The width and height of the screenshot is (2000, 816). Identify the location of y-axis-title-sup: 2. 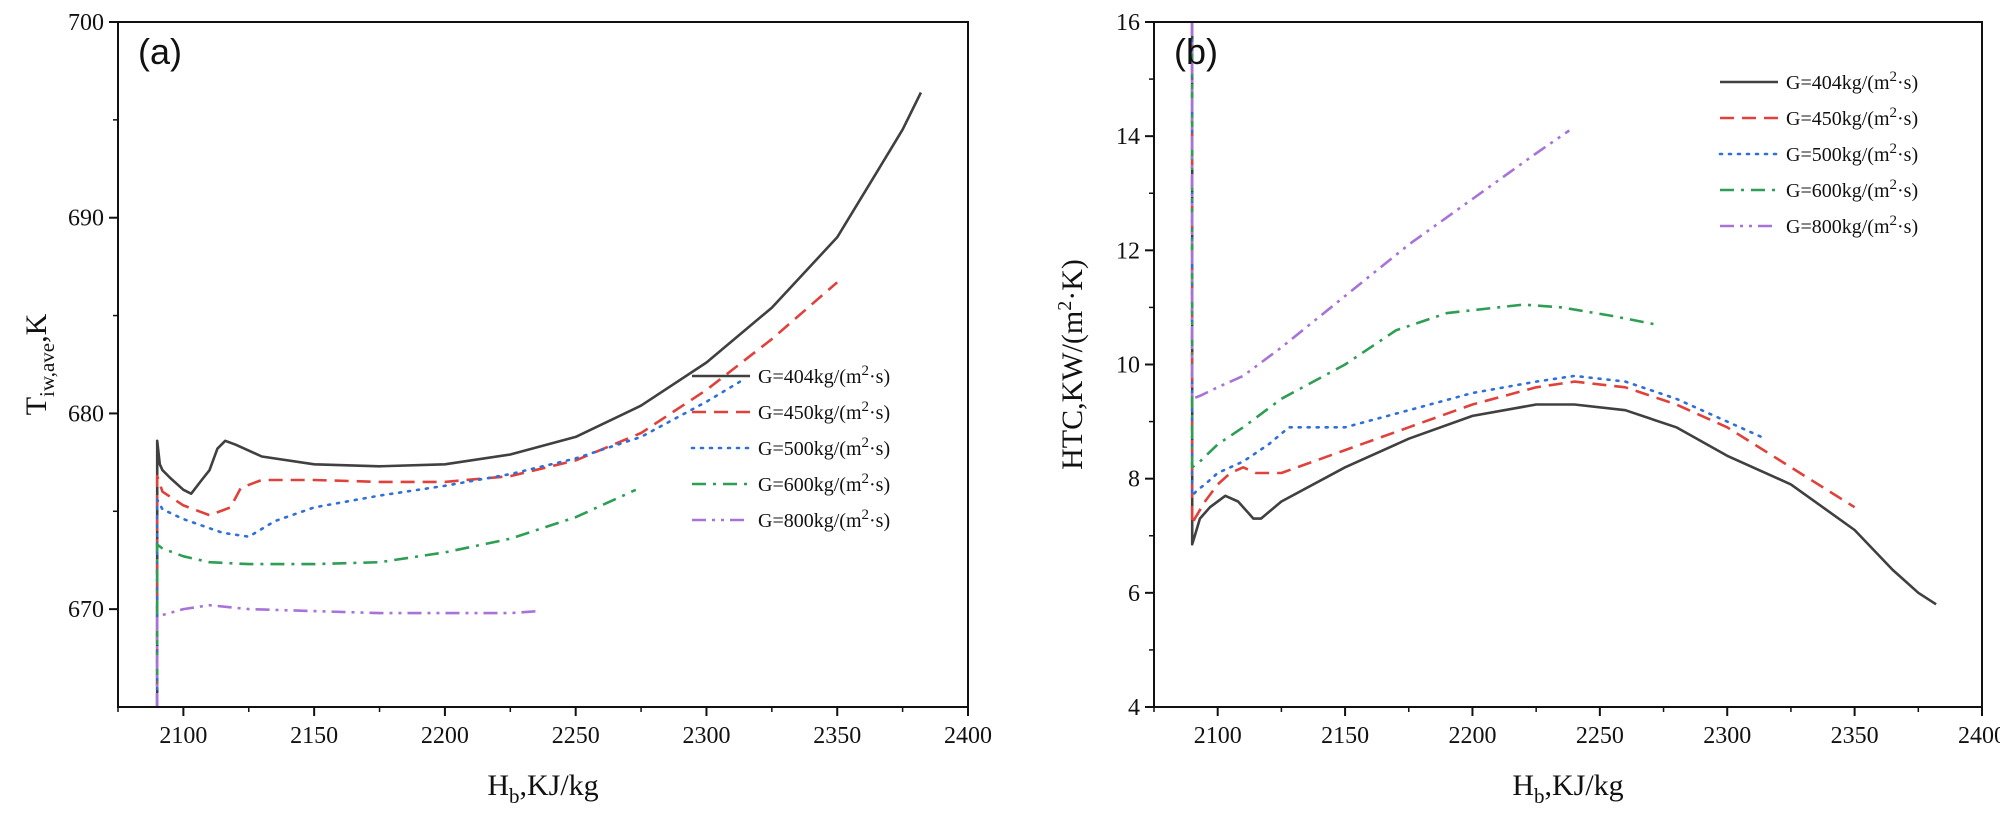
(1065, 306).